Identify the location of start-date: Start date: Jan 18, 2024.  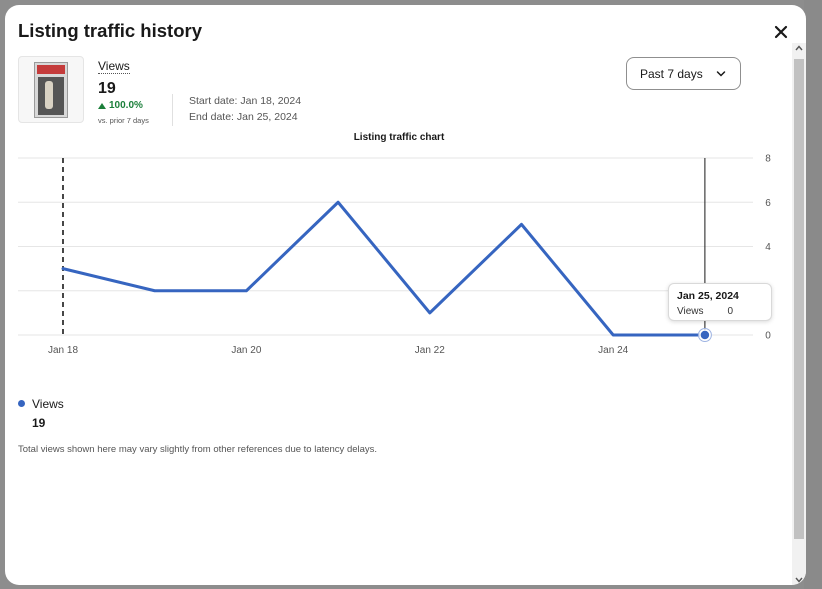
(245, 101).